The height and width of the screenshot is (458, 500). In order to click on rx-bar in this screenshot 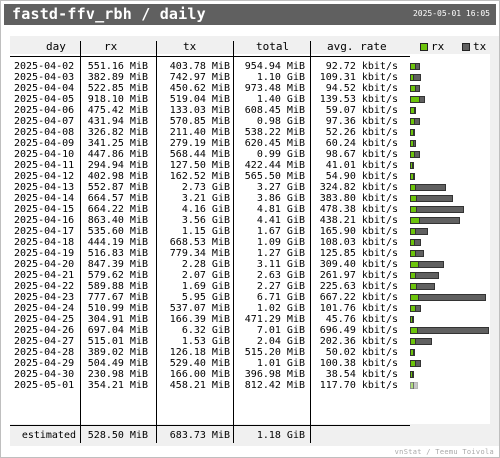, I will do `click(412, 385)`.